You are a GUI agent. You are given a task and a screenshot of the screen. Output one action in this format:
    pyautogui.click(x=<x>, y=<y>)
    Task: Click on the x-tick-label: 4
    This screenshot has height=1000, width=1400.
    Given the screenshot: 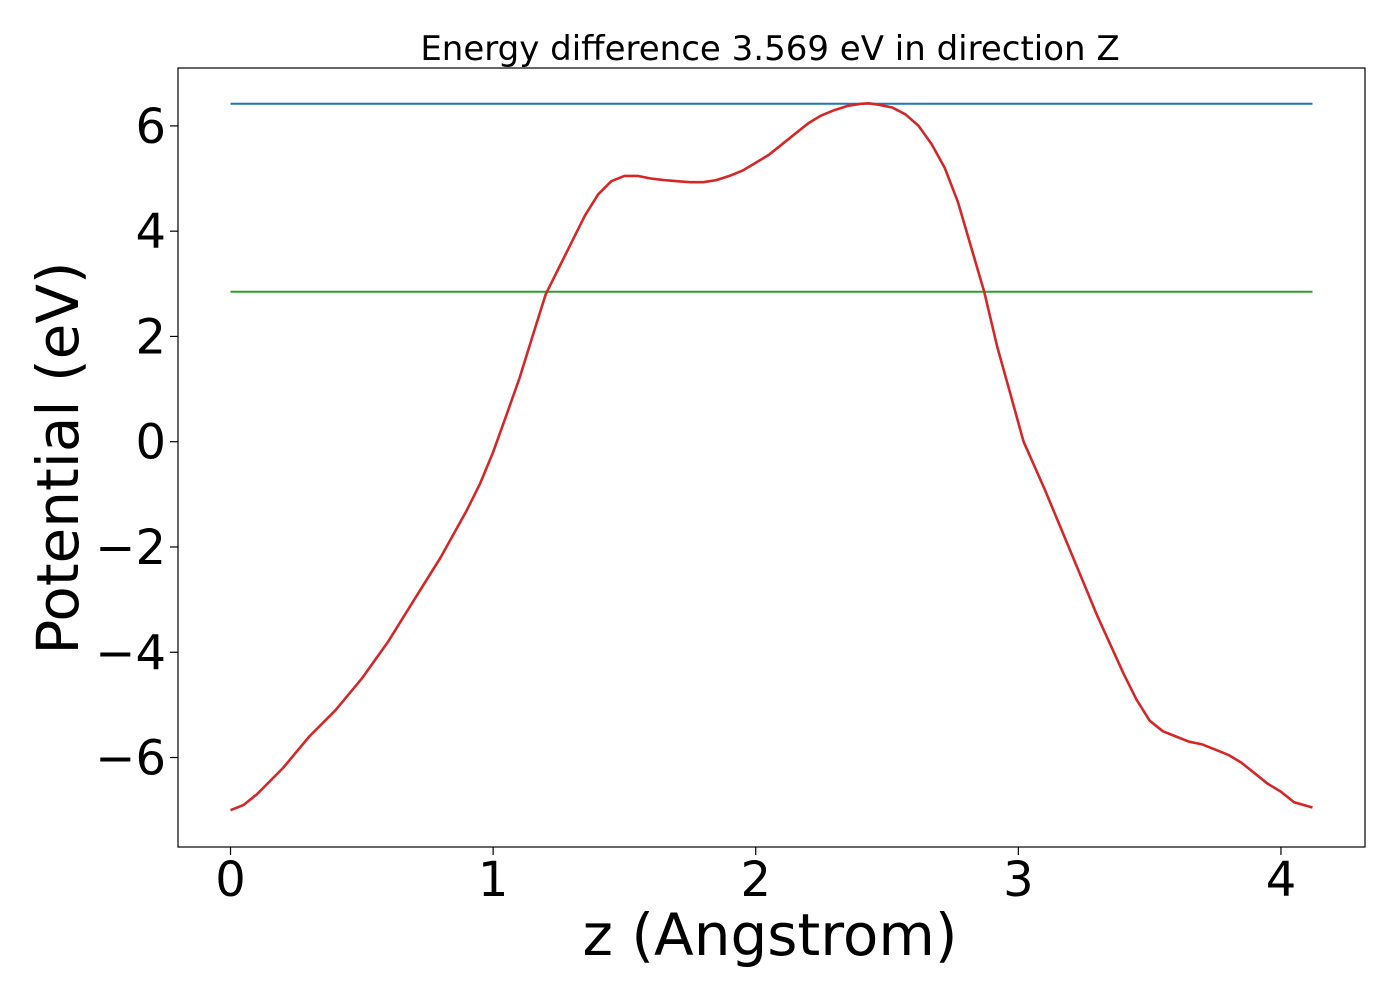 What is the action you would take?
    pyautogui.click(x=1281, y=880)
    